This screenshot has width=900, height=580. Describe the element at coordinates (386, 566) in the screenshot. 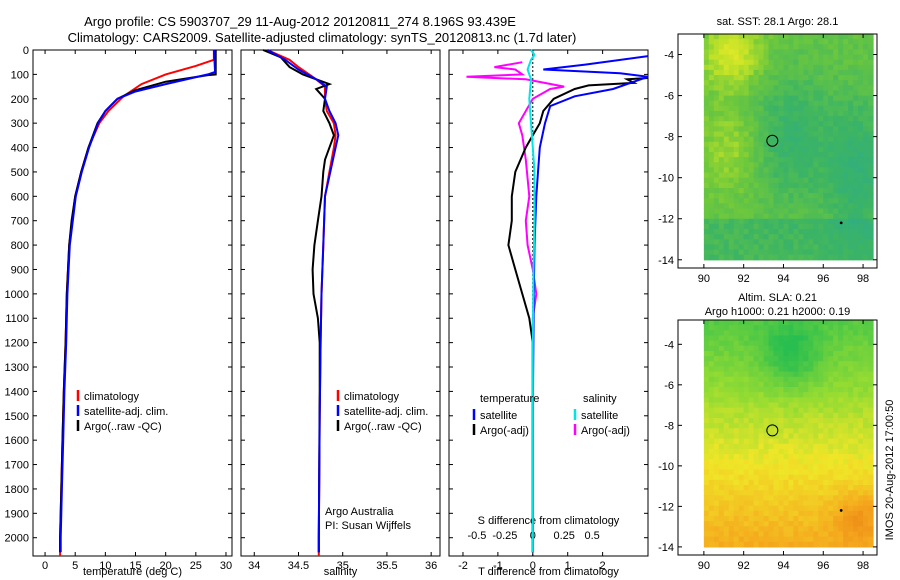

I see `x-tick-label: 35.5` at that location.